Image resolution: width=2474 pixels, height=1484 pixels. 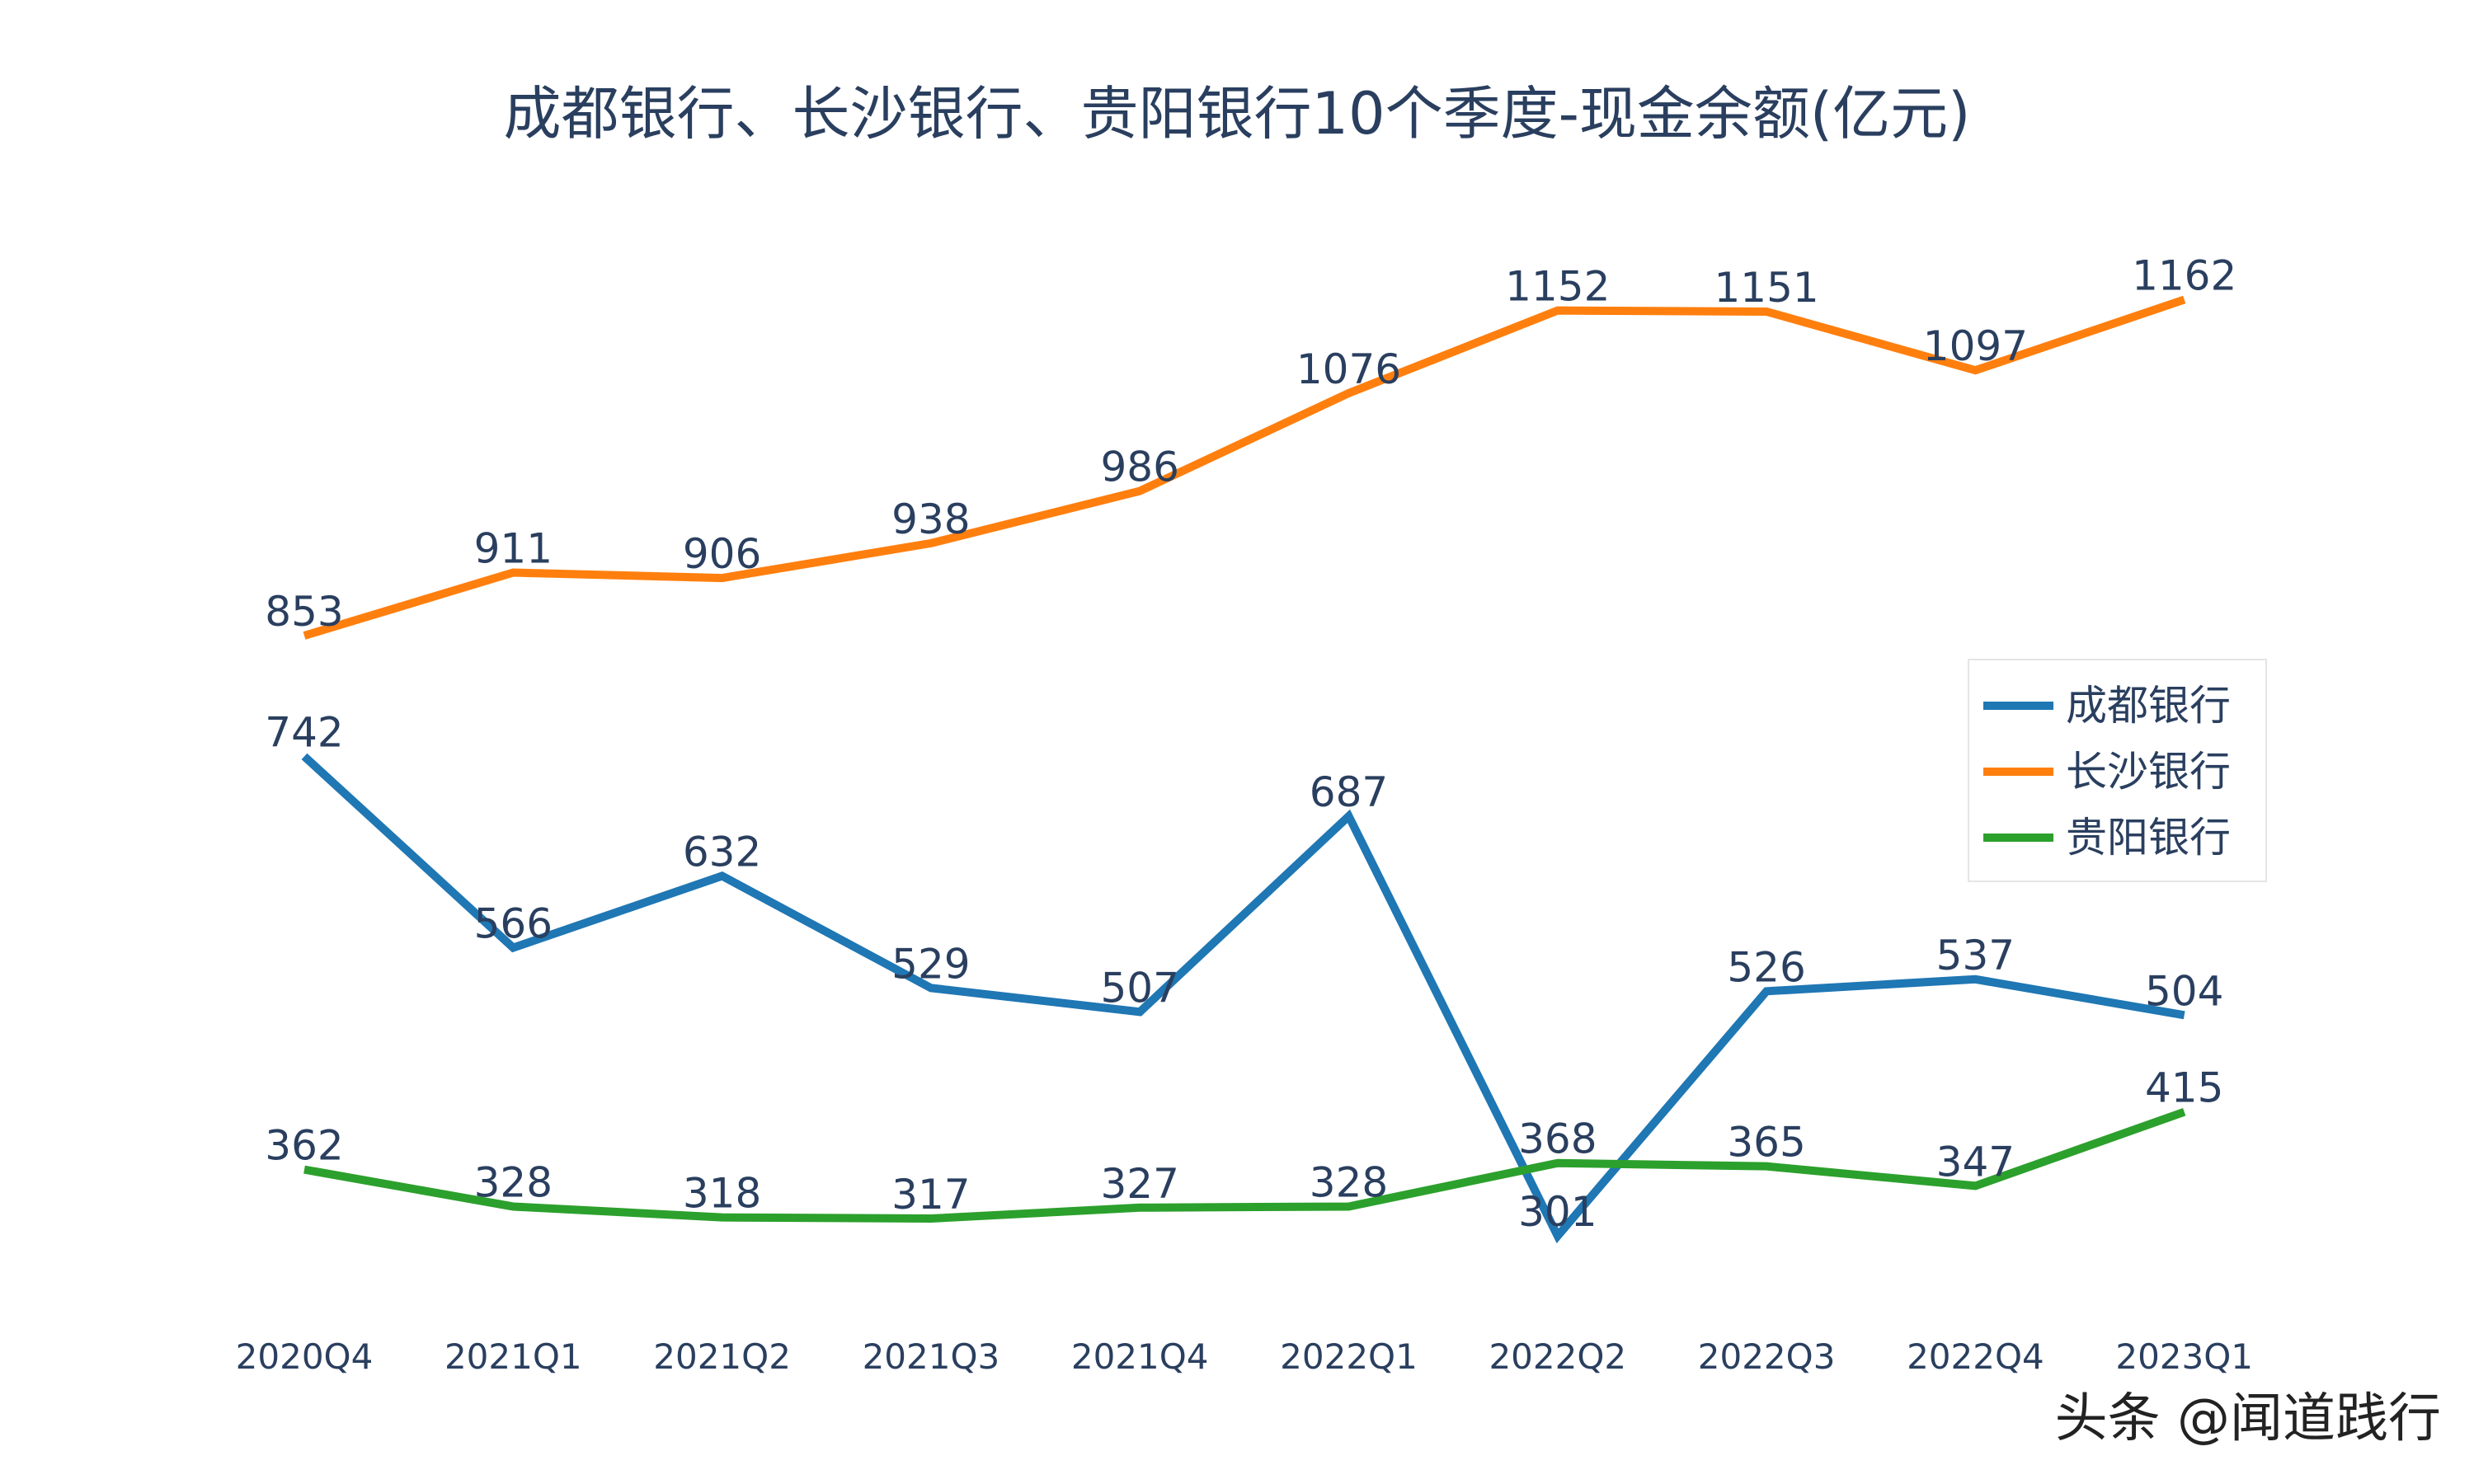 What do you see at coordinates (930, 1195) in the screenshot?
I see `data-label: 317` at bounding box center [930, 1195].